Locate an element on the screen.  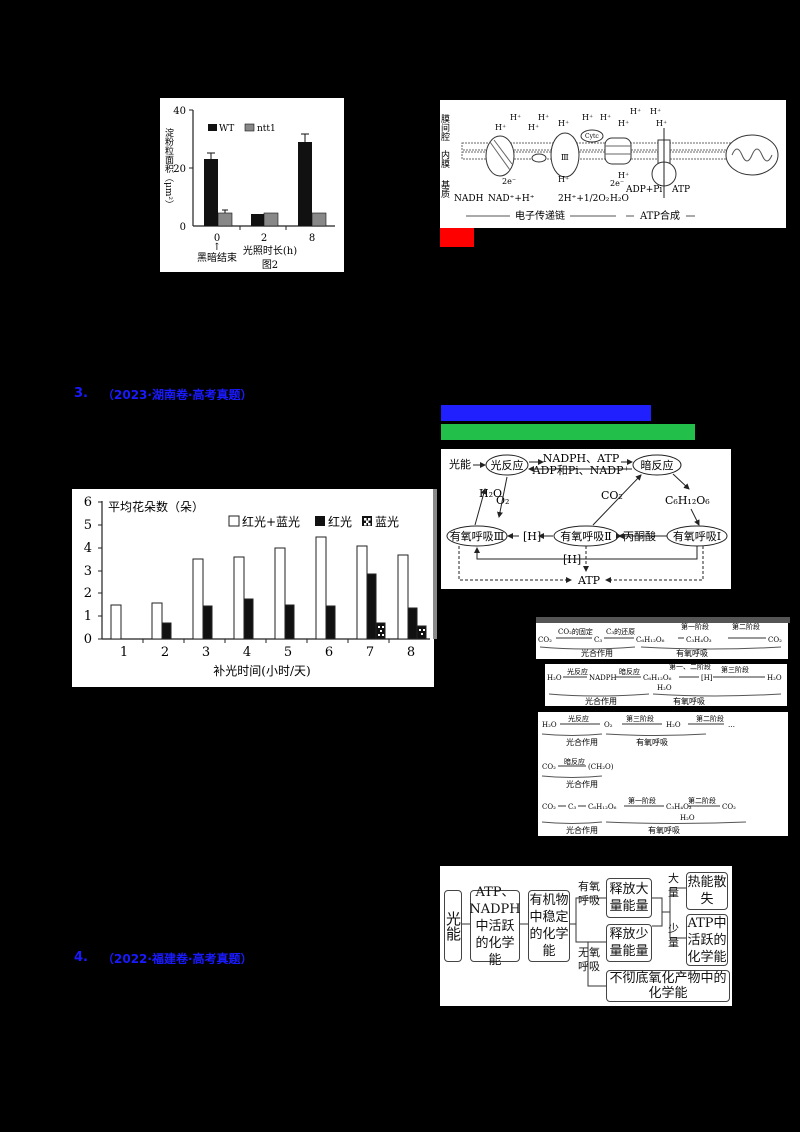
box-organic-matter: 有机物中稳定的化学能 is located at coordinates (549, 926).